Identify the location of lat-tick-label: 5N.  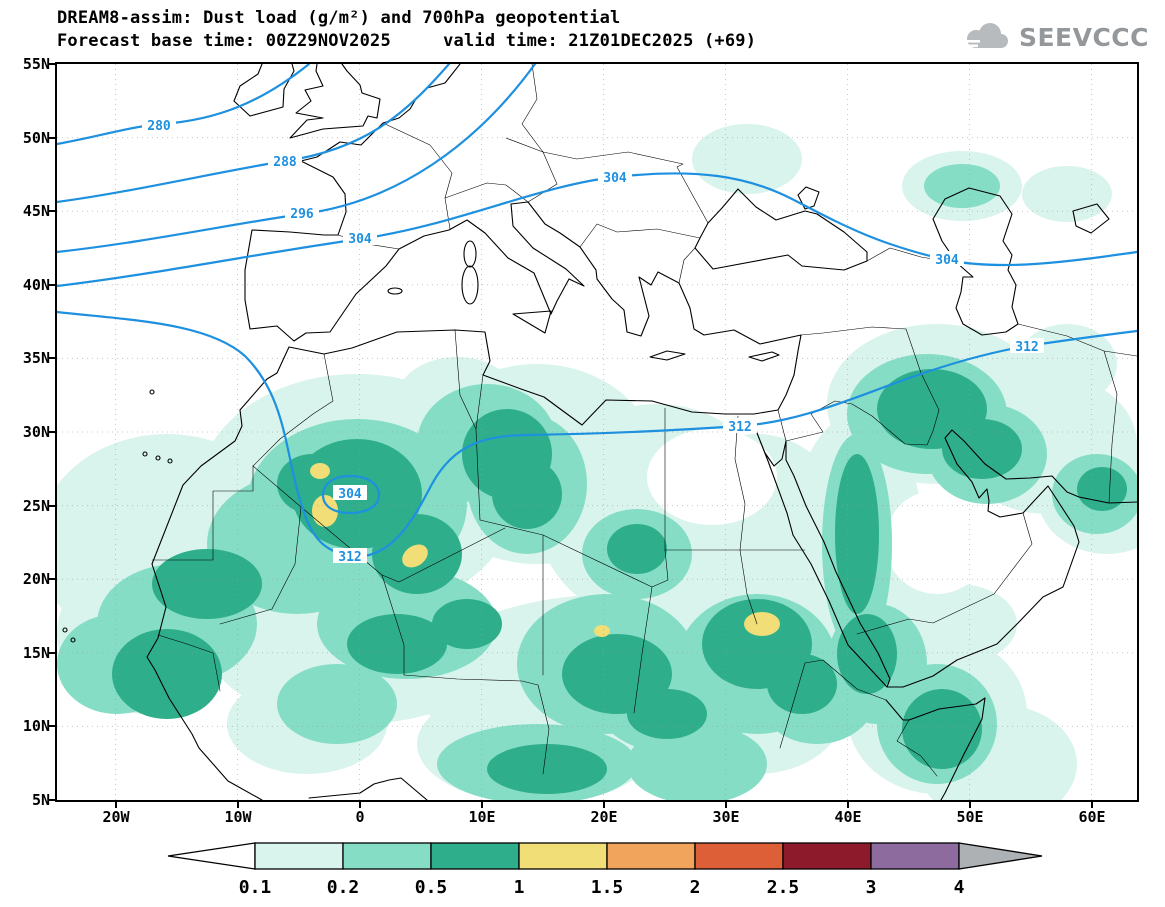
(40, 800).